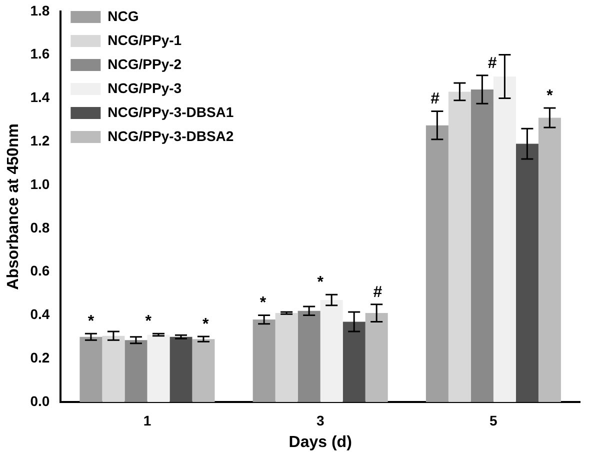 This screenshot has height=452, width=595. I want to click on legend-label: NCG/PPy-3-DBSA1, so click(171, 112).